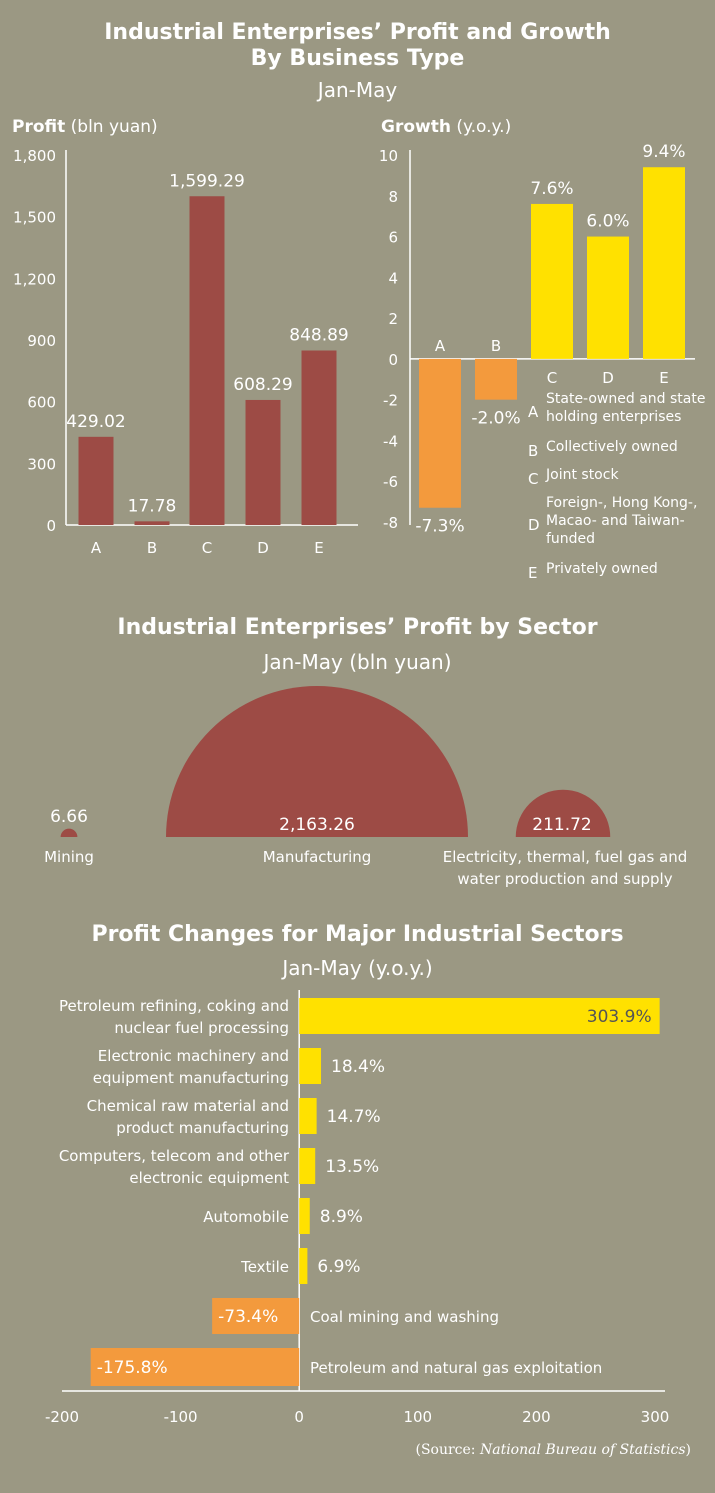 The image size is (715, 1493). I want to click on growth-value-label: 7.6%, so click(551, 189).